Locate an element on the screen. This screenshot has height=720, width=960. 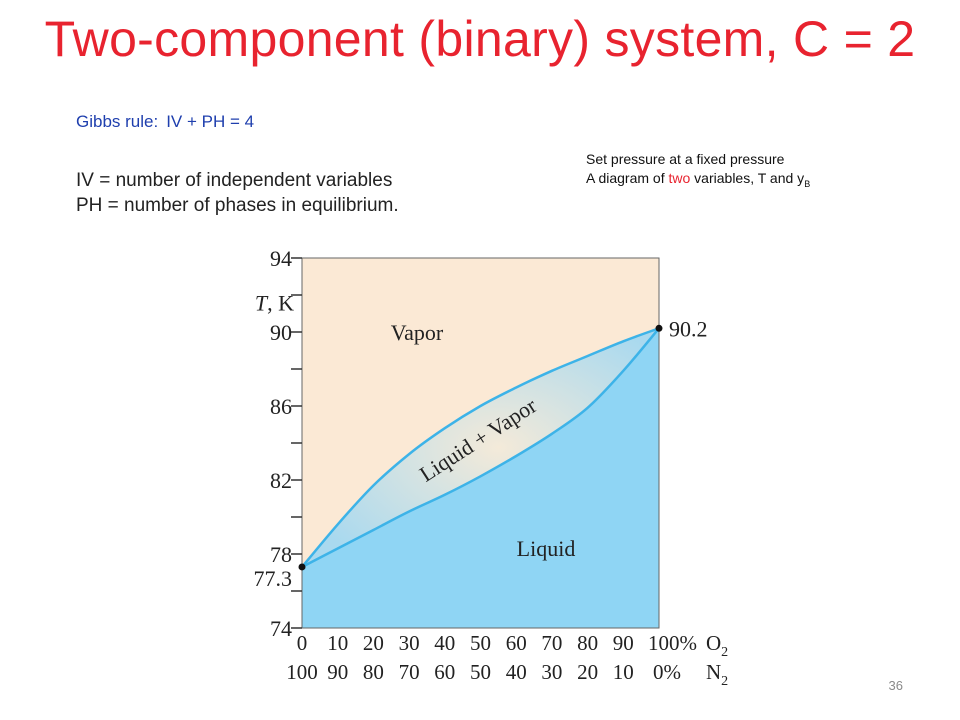
x-top-species-label: O2 is located at coordinates (717, 645).